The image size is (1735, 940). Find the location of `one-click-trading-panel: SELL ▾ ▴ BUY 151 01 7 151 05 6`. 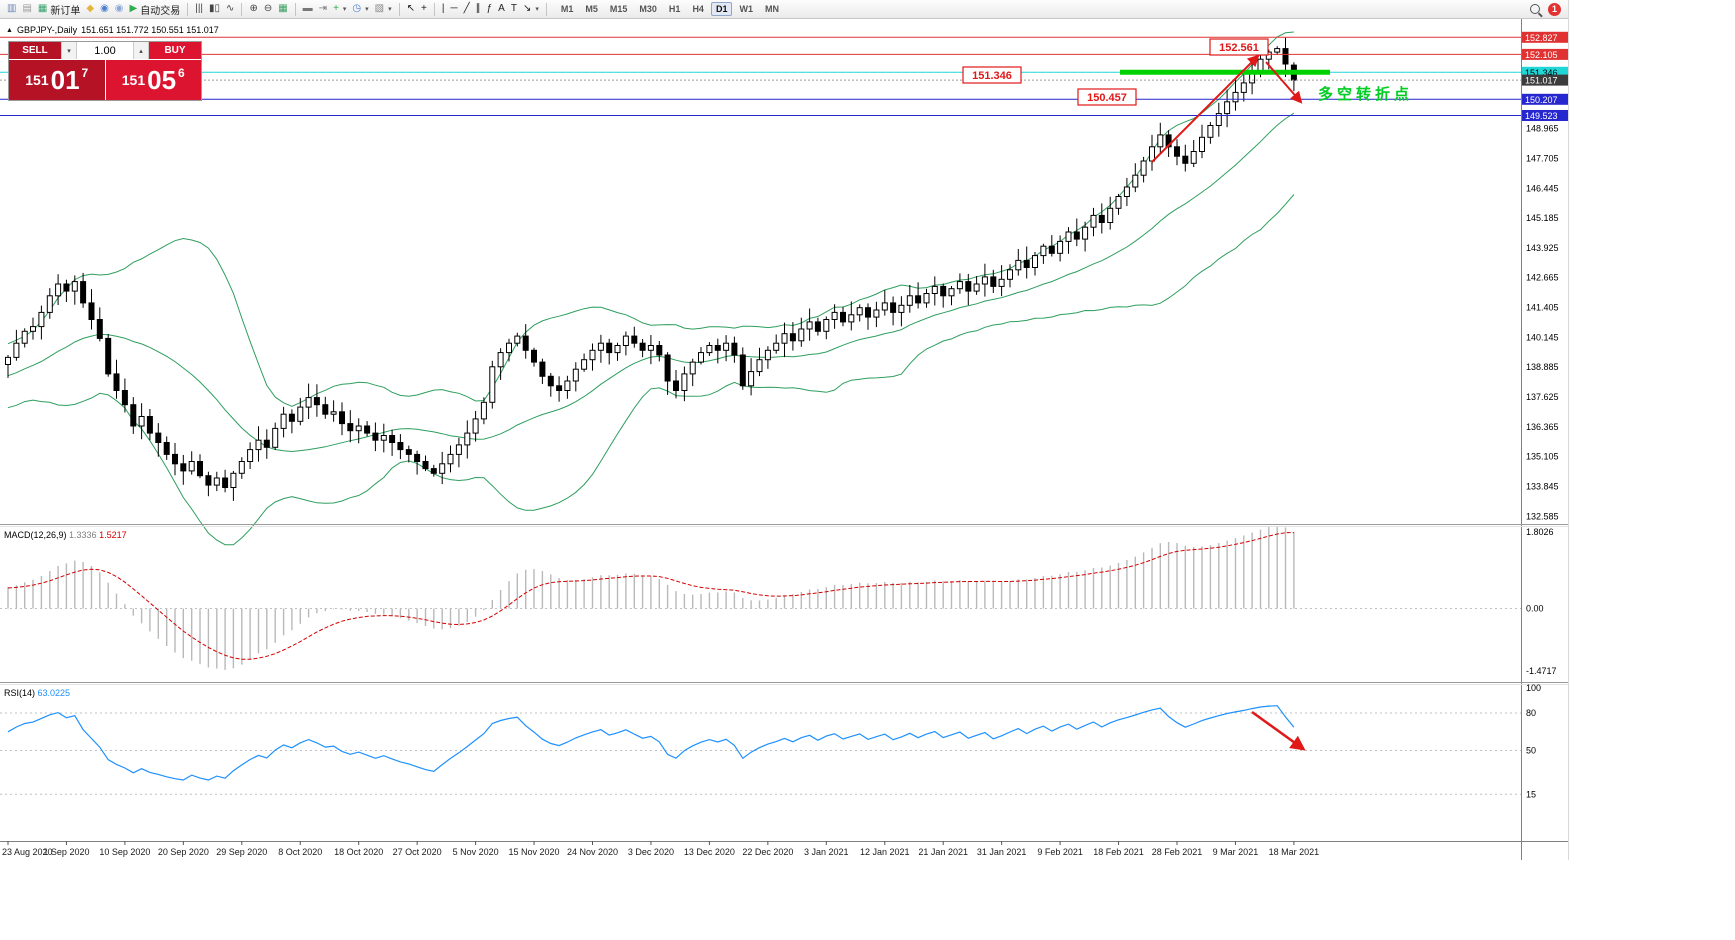

one-click-trading-panel: SELL ▾ ▴ BUY 151 01 7 151 05 6 is located at coordinates (105, 71).